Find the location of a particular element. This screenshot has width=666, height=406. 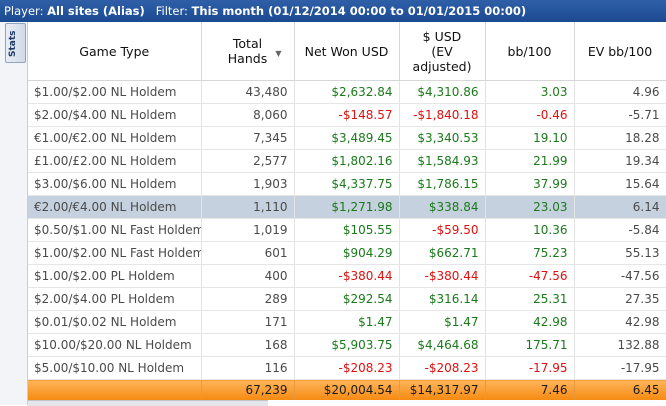

column-header-ev-adjusted: $ USD (EV adjusted) is located at coordinates (442, 51).